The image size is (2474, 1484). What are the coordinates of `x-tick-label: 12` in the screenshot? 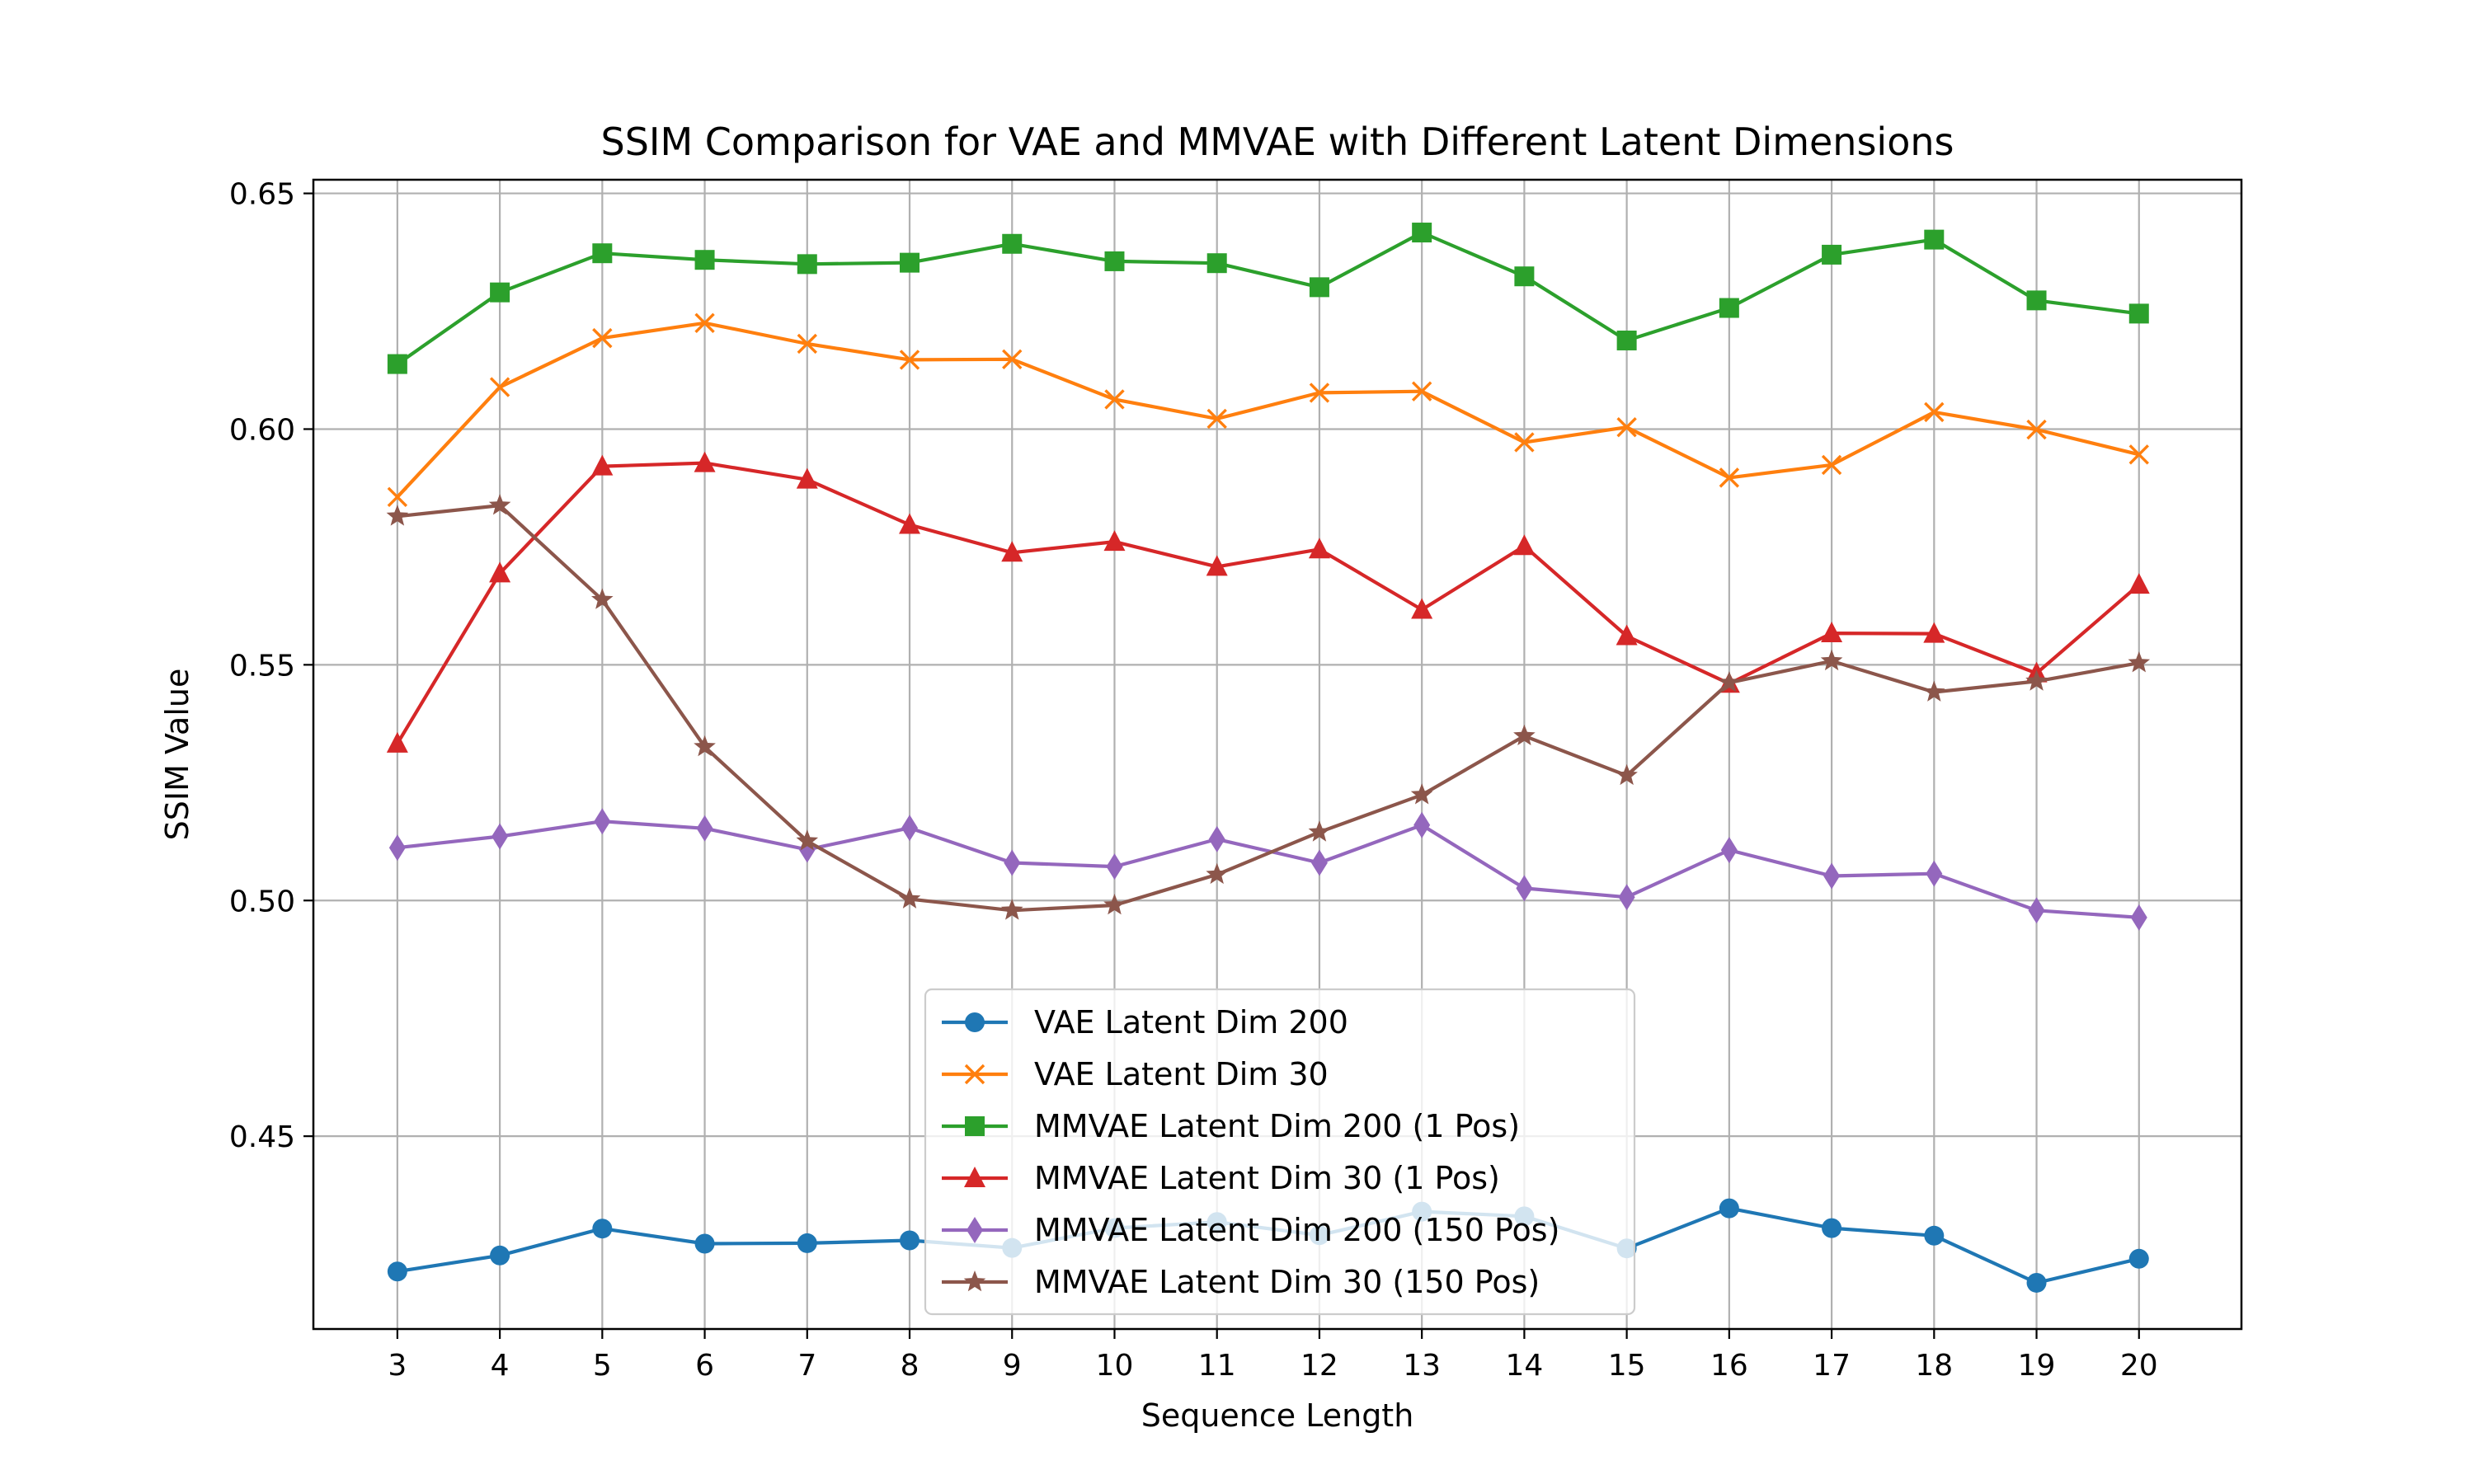 It's located at (1319, 1366).